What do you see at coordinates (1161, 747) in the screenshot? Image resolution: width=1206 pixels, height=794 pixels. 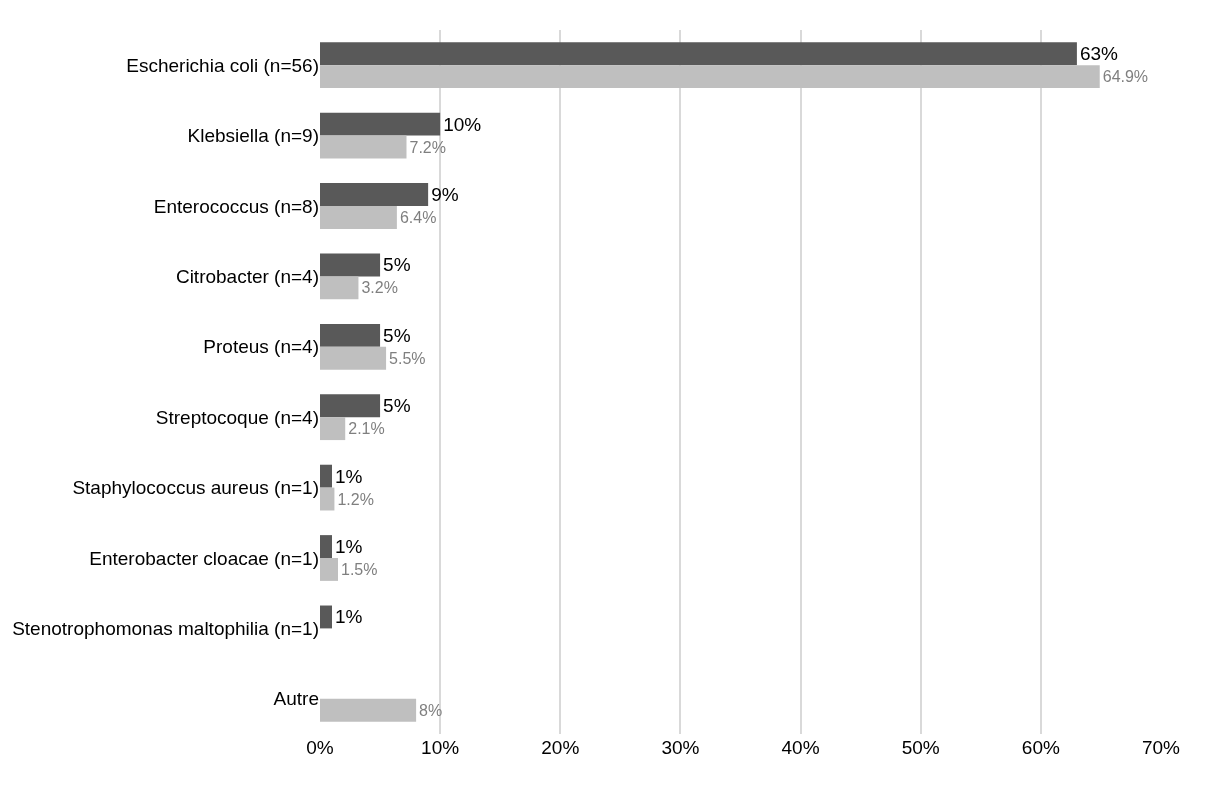 I see `x-tick-label: 70%` at bounding box center [1161, 747].